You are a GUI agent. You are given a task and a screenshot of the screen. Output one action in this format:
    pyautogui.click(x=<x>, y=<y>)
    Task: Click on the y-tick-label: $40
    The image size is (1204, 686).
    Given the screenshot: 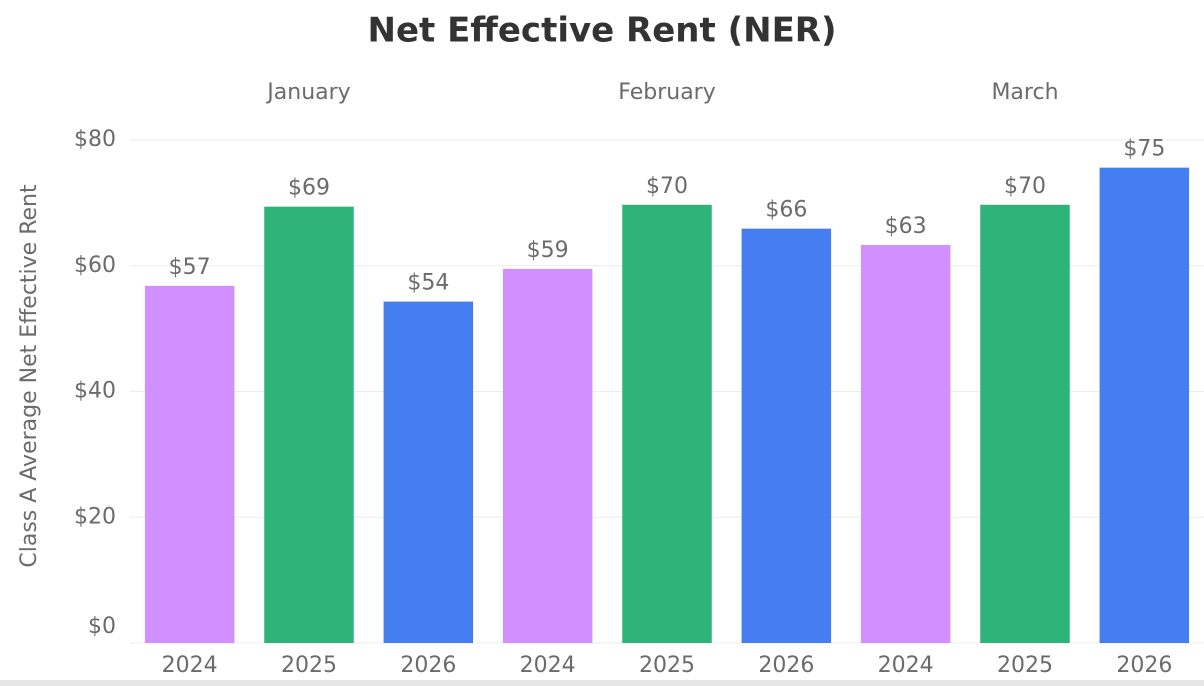 What is the action you would take?
    pyautogui.click(x=95, y=391)
    